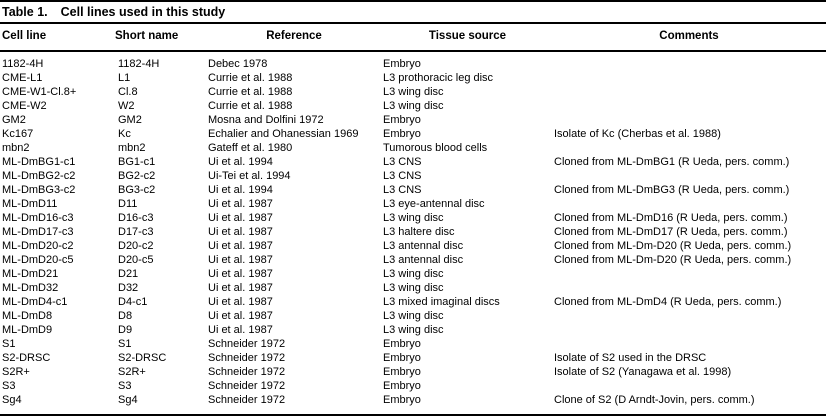  What do you see at coordinates (39, 92) in the screenshot?
I see `cell-line-cell: CME-W1-Cl.8+` at bounding box center [39, 92].